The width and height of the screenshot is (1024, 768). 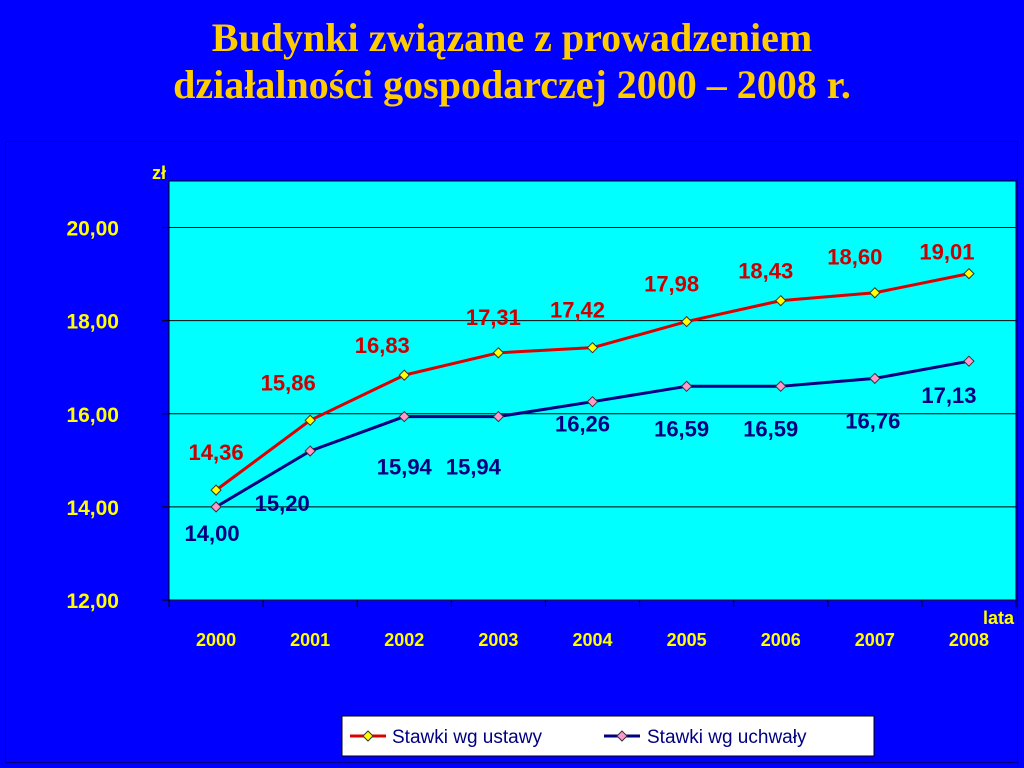 What do you see at coordinates (969, 640) in the screenshot?
I see `x-tick-label: 2008` at bounding box center [969, 640].